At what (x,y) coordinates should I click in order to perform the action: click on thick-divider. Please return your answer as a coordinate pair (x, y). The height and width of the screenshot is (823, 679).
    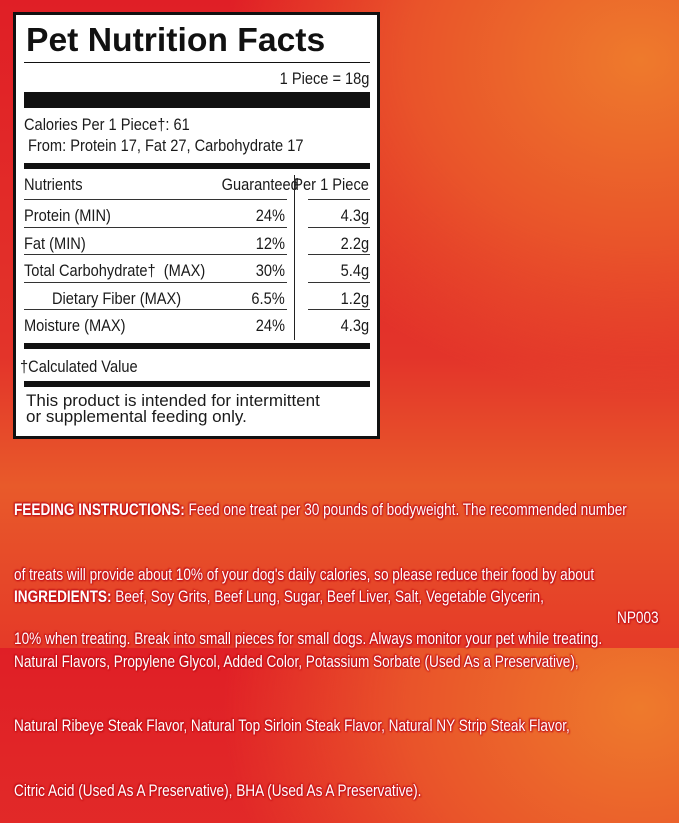
    Looking at the image, I should click on (197, 100).